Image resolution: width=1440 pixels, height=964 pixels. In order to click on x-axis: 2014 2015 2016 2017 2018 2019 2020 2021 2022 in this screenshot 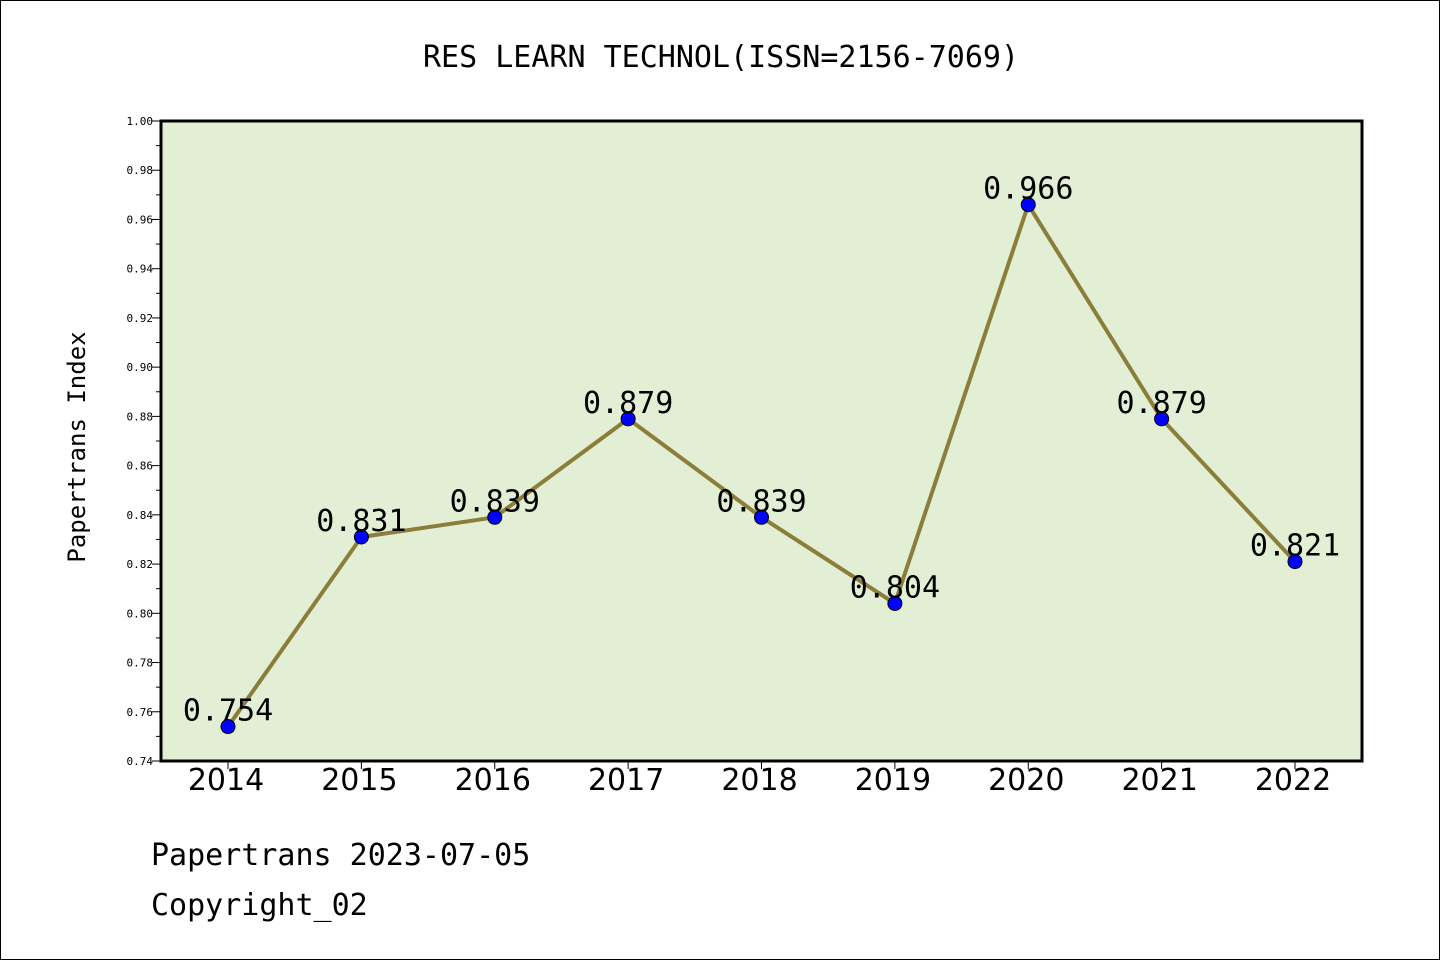, I will do `click(759, 779)`.